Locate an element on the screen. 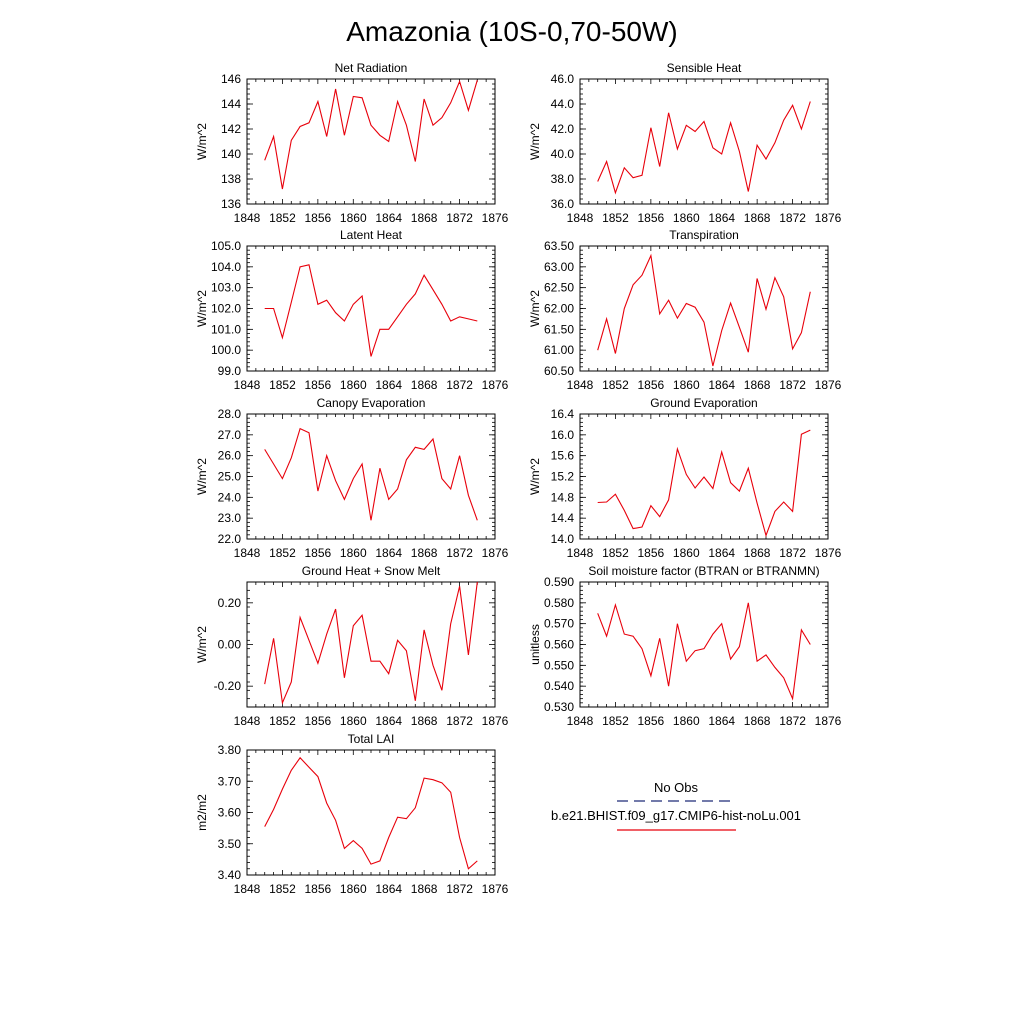 The width and height of the screenshot is (1024, 1024). y-tick-label: 99.0 is located at coordinates (230, 371).